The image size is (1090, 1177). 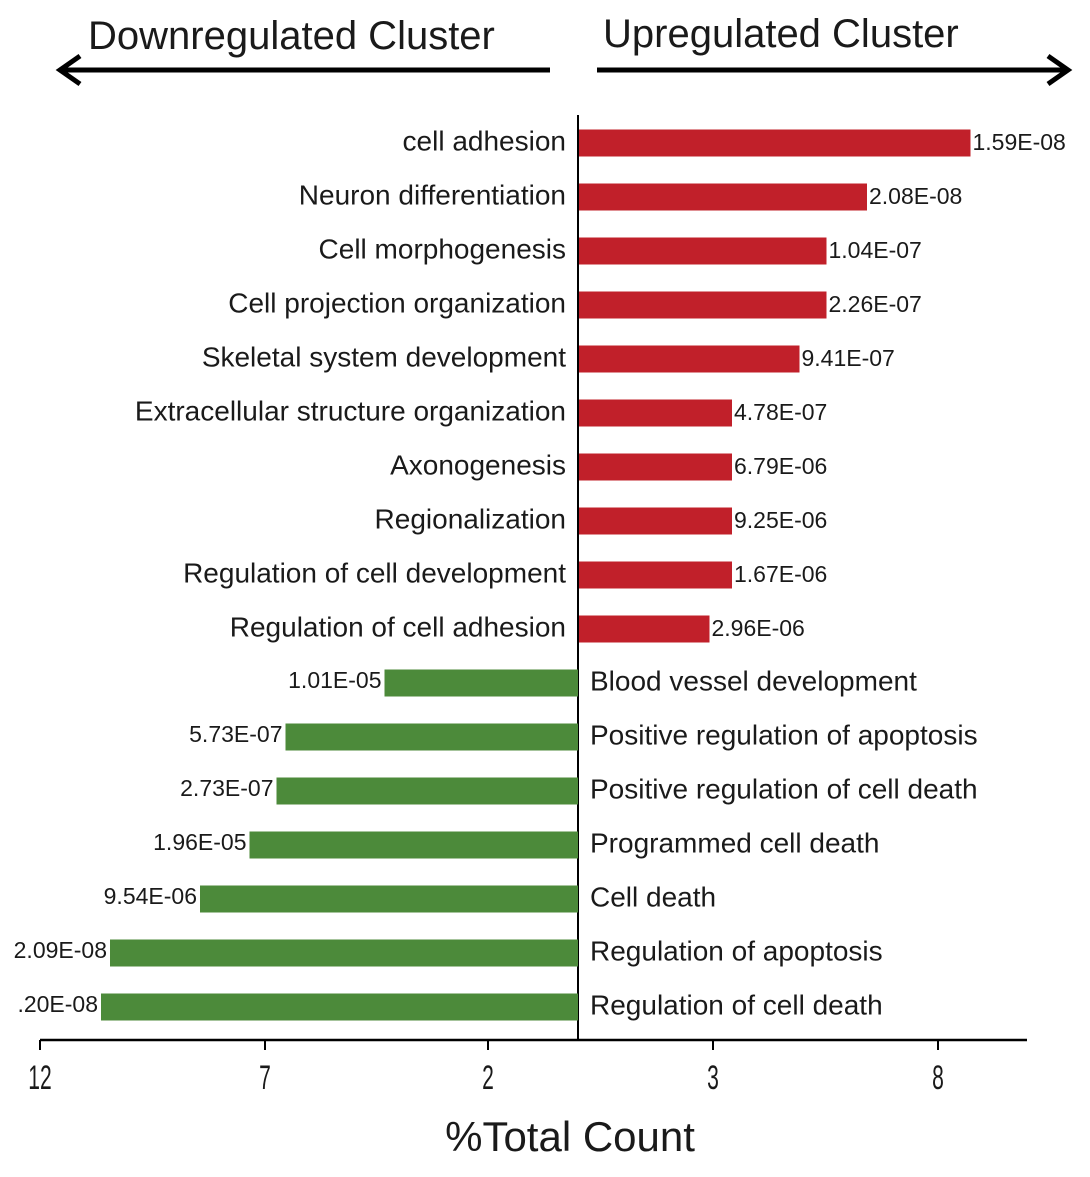 What do you see at coordinates (398, 626) in the screenshot?
I see `category-label: Regulation of cell adhesion` at bounding box center [398, 626].